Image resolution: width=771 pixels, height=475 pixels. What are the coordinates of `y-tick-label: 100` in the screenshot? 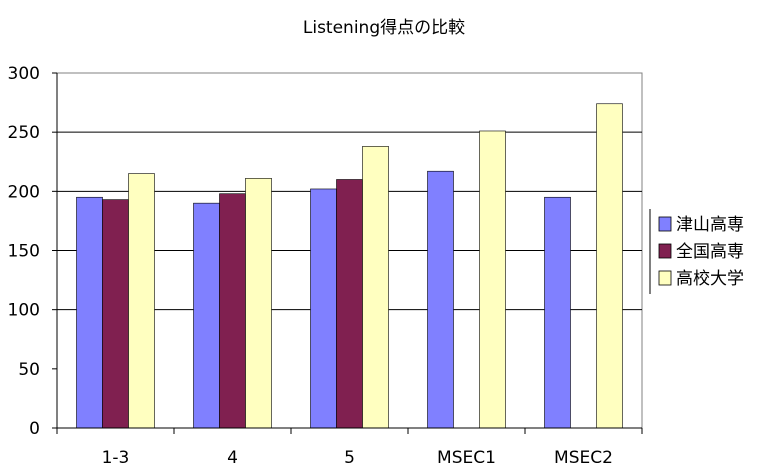 It's located at (24, 311).